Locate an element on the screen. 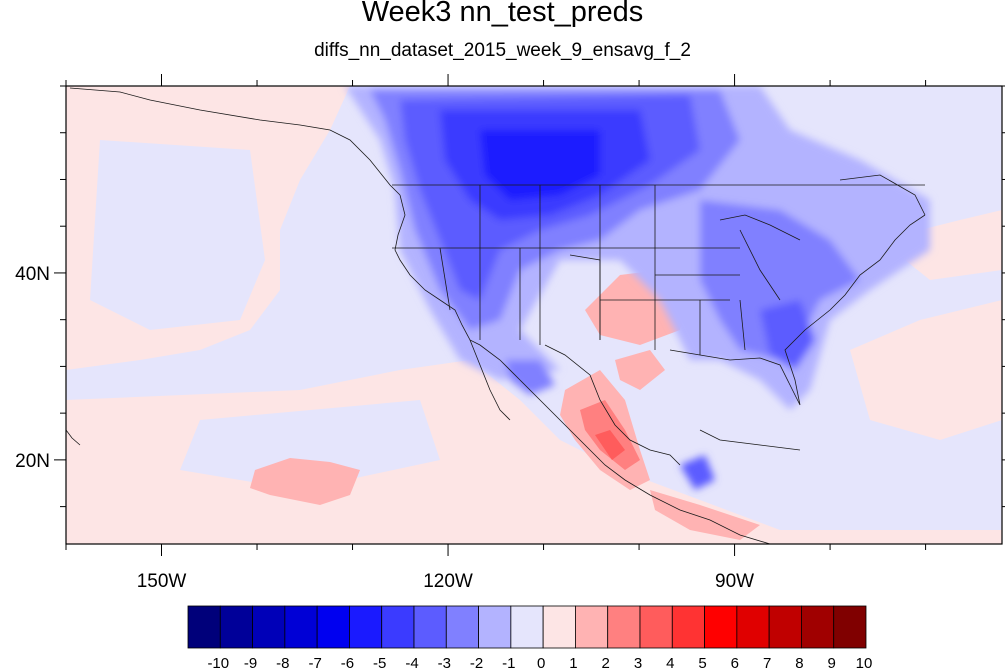 This screenshot has height=672, width=1005. colorbar-label: 0 is located at coordinates (541, 663).